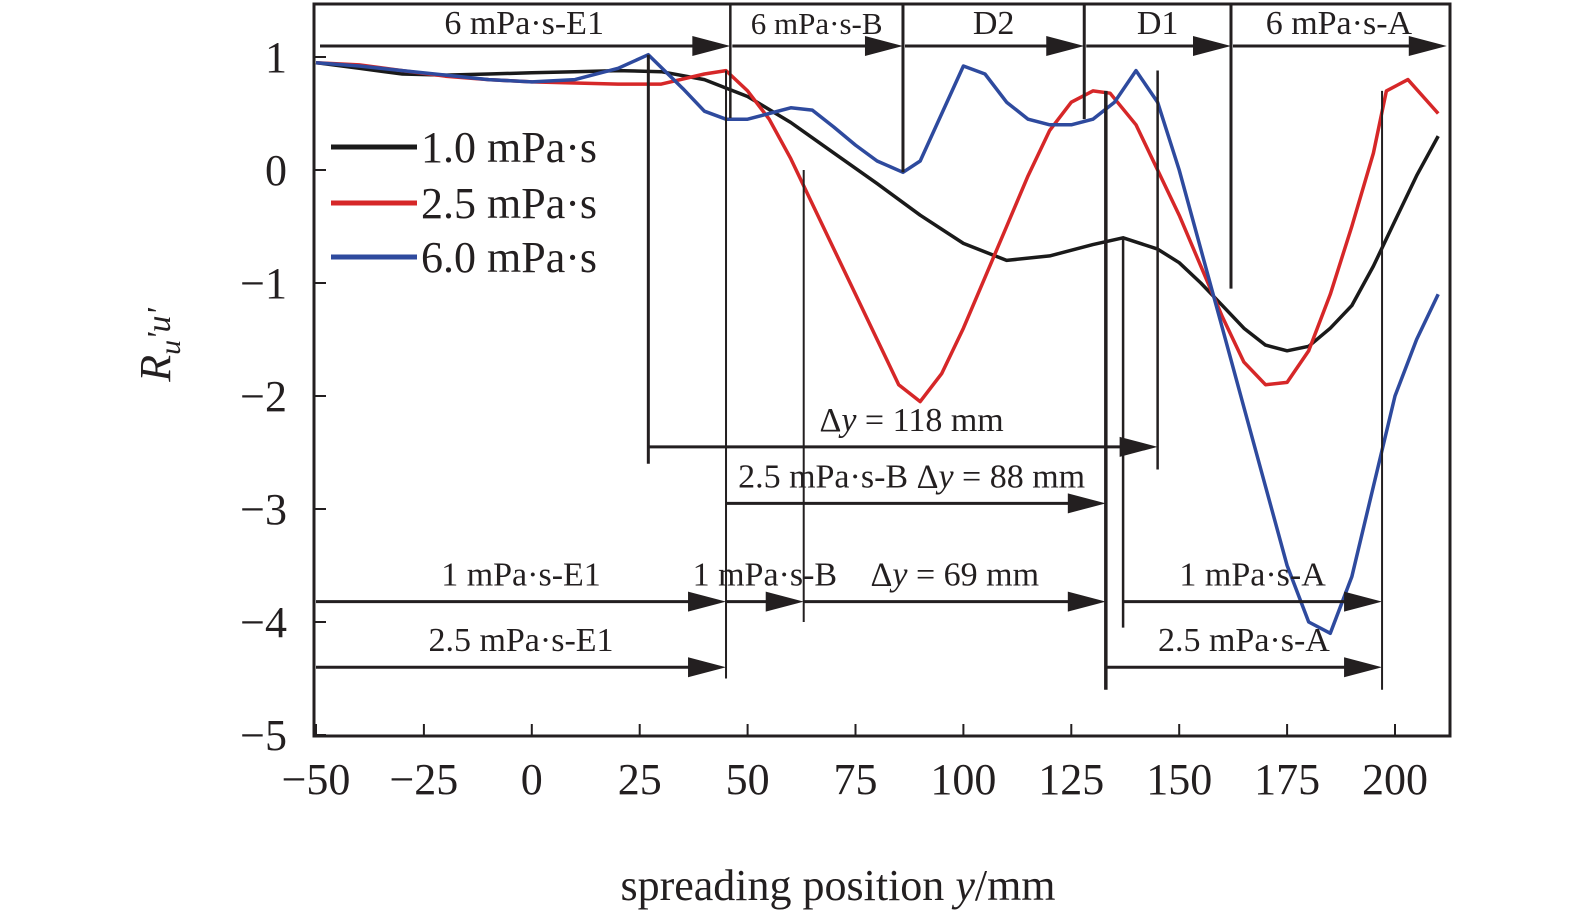 This screenshot has width=1575, height=923. I want to click on x-tick-label: 25, so click(640, 779).